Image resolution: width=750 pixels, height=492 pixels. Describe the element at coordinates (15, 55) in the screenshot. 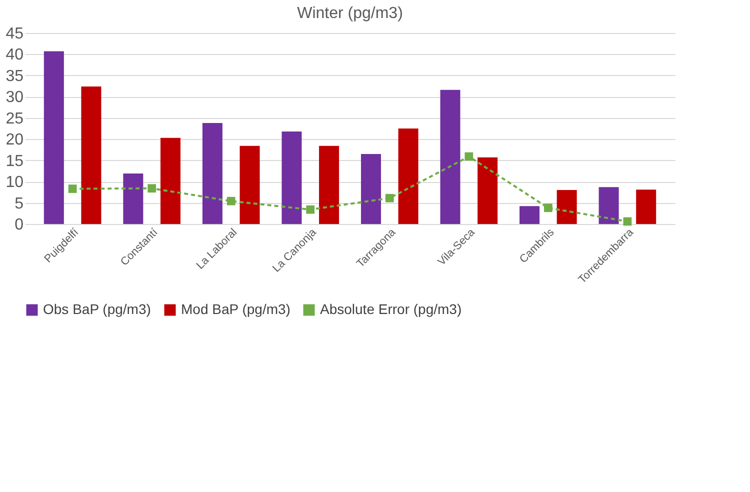

I see `y-tick-label: 40` at that location.